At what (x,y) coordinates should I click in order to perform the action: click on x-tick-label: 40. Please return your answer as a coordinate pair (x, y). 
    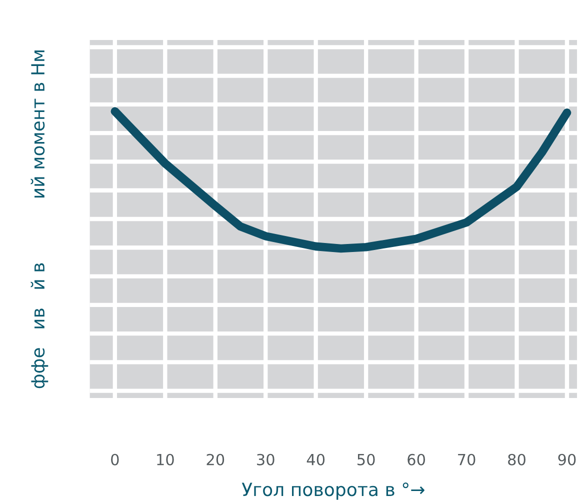
    Looking at the image, I should click on (315, 460).